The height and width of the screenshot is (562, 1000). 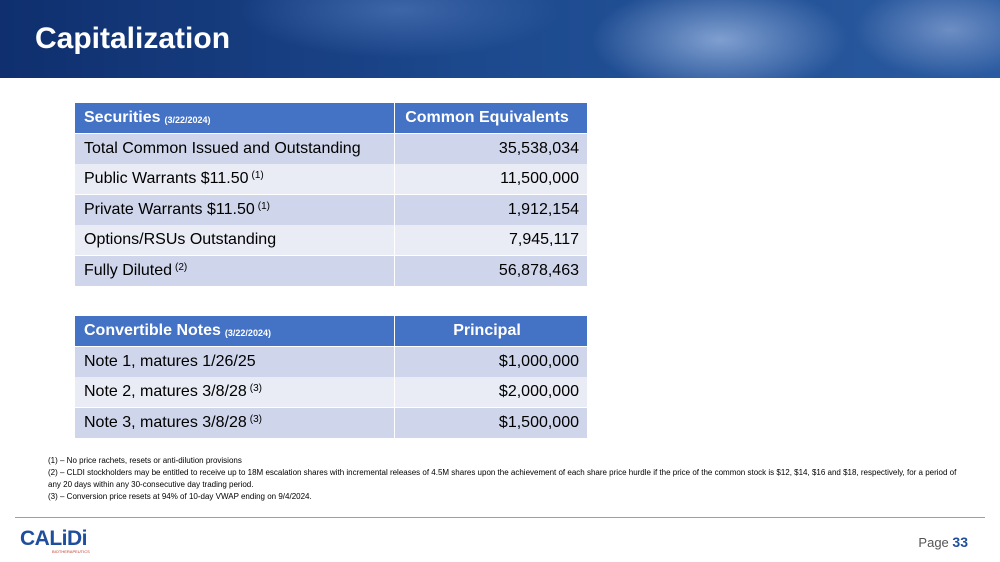 What do you see at coordinates (960, 542) in the screenshot?
I see `page-num: 33` at bounding box center [960, 542].